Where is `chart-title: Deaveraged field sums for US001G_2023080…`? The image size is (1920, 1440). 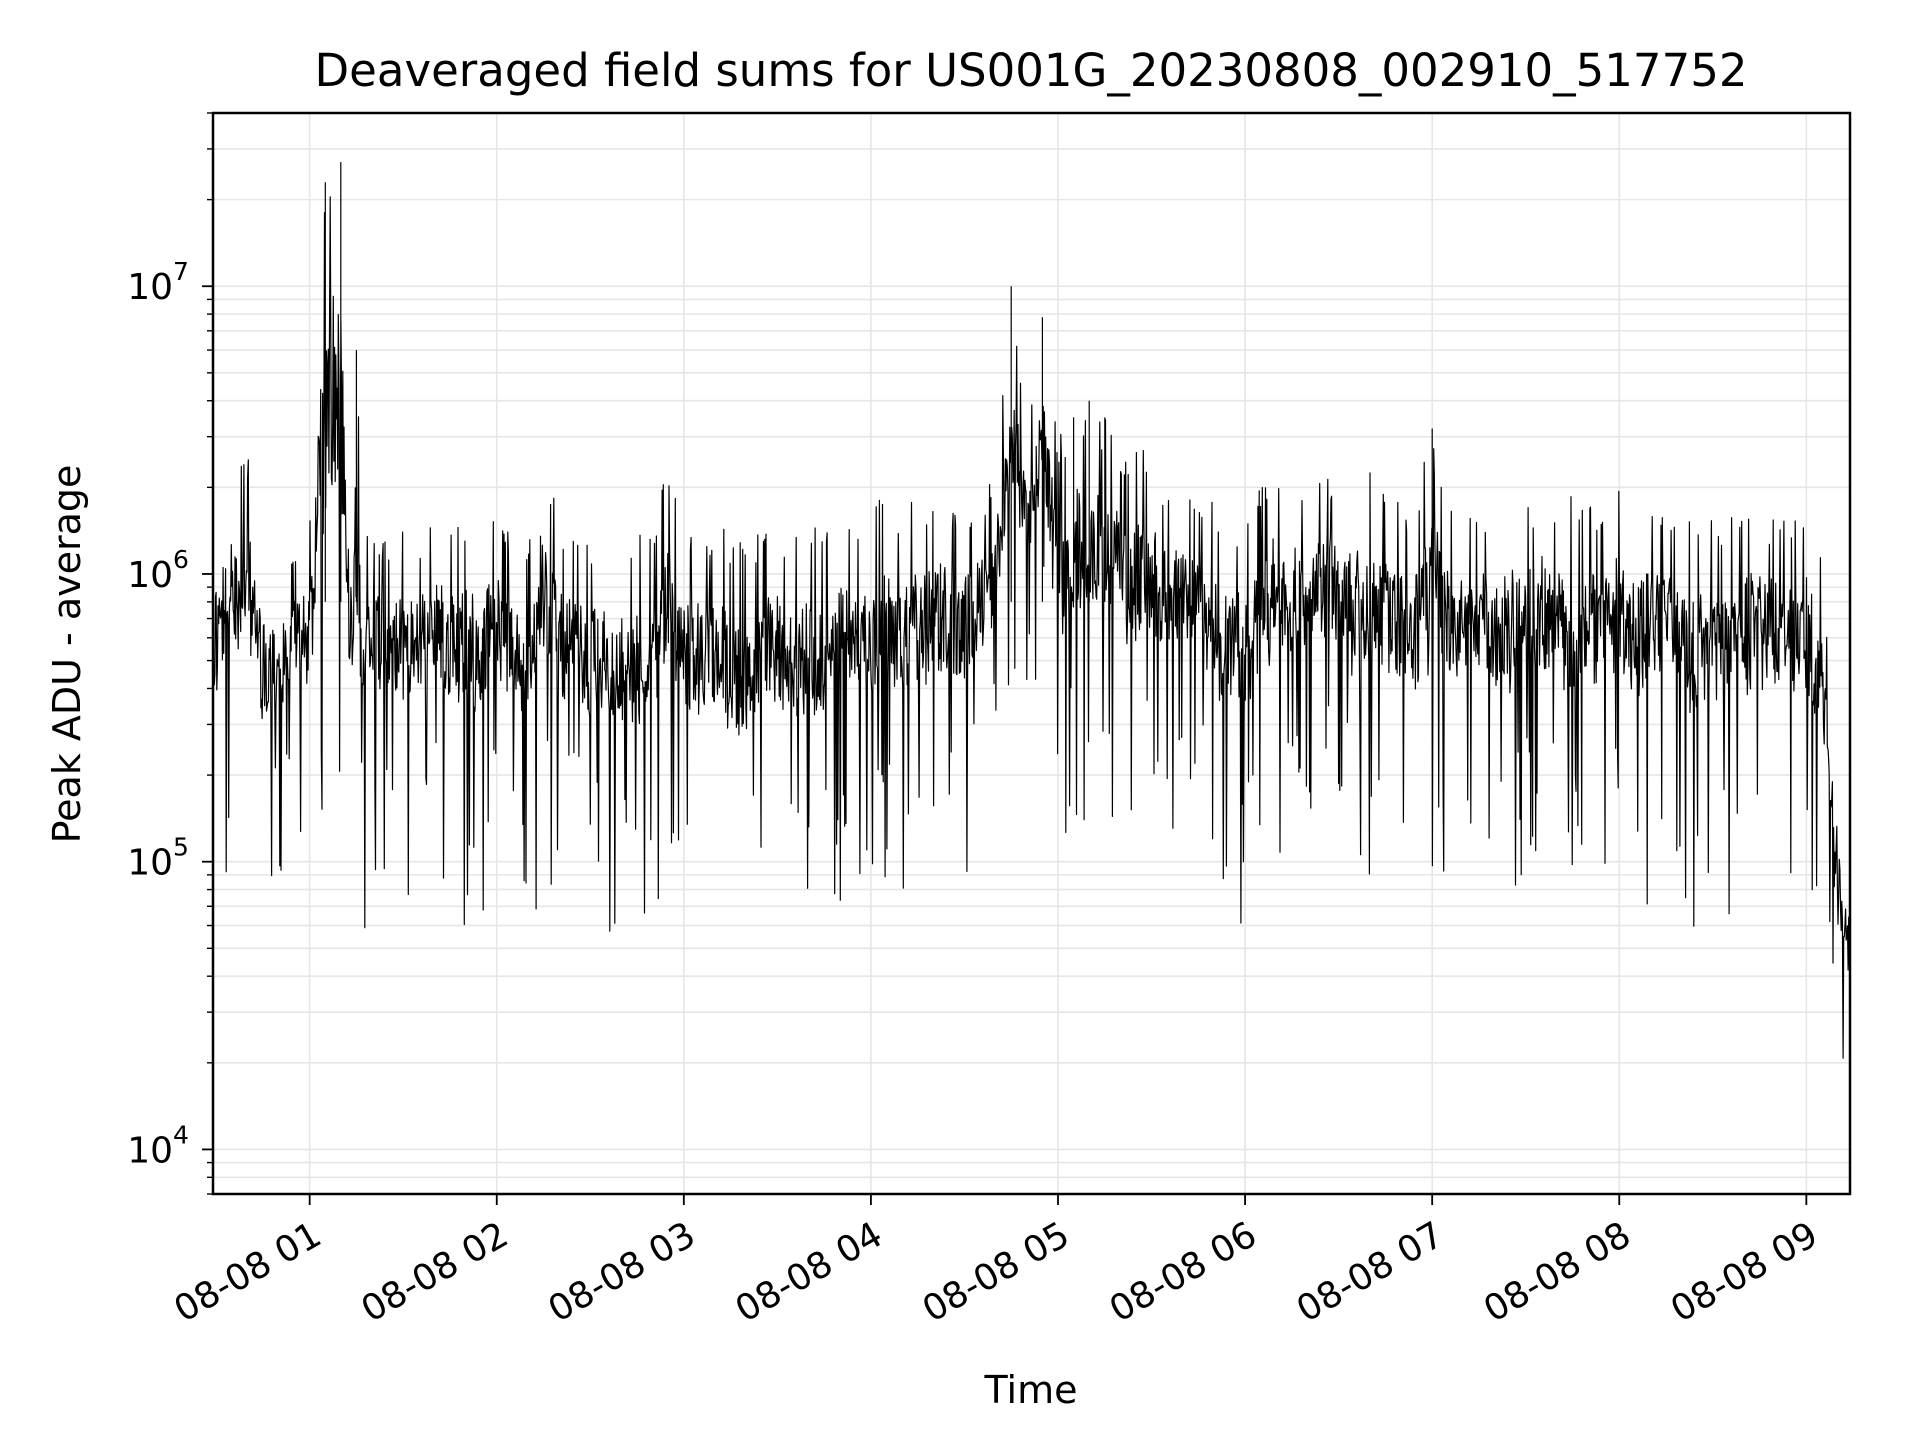 chart-title: Deaveraged field sums for US001G_2023080… is located at coordinates (1031, 70).